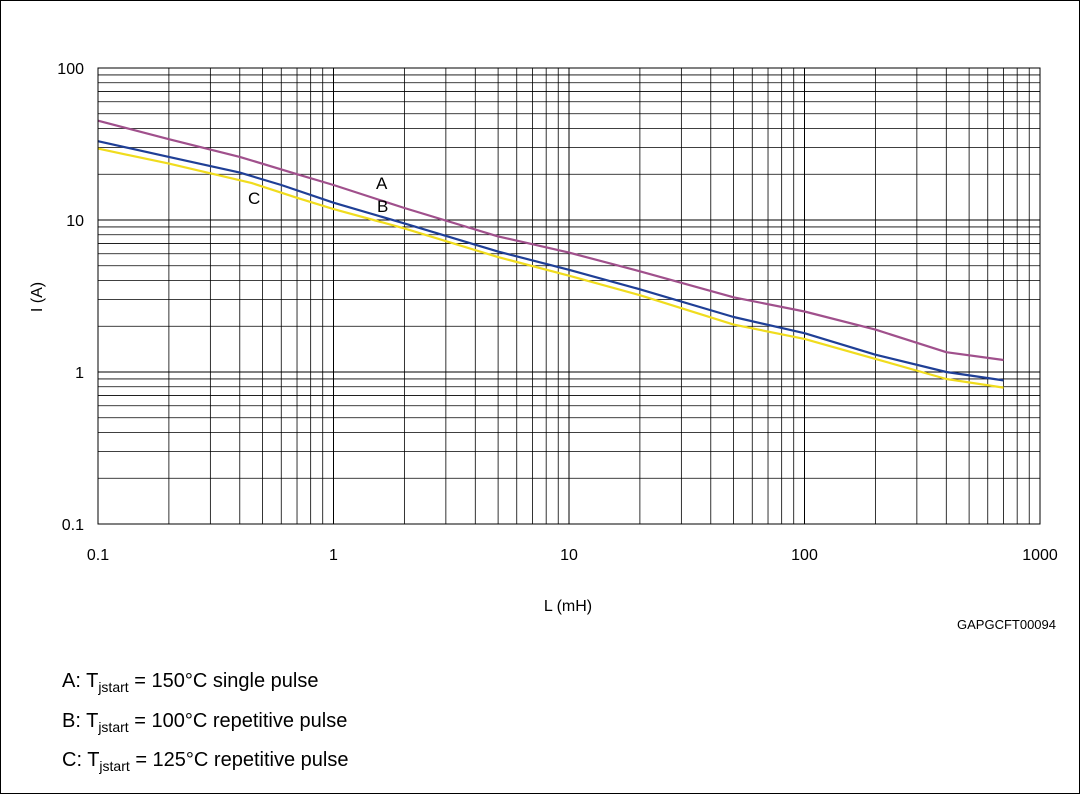 The height and width of the screenshot is (794, 1080). What do you see at coordinates (37, 297) in the screenshot?
I see `y-axis-label: I (A)` at bounding box center [37, 297].